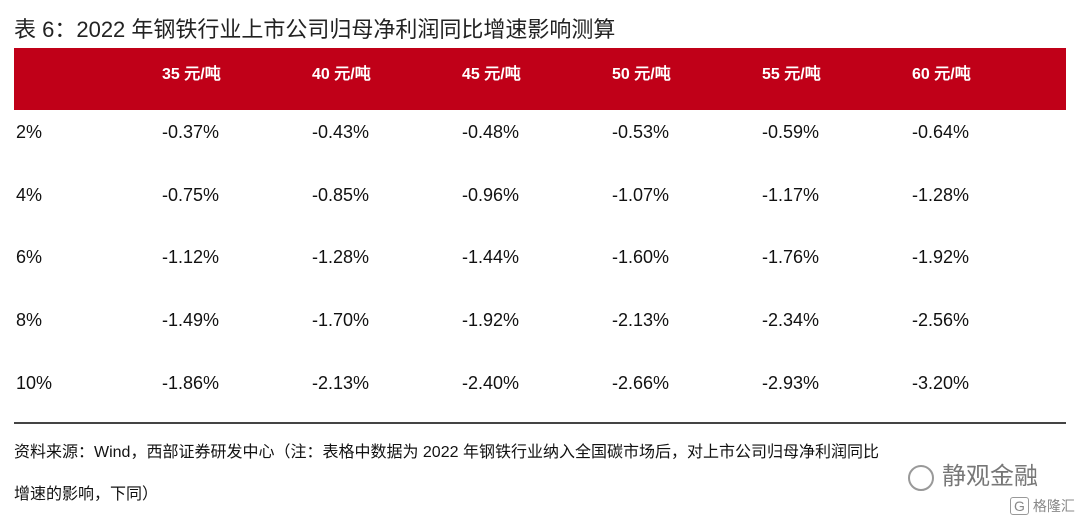 This screenshot has height=522, width=1080. I want to click on row-label: 2%, so click(29, 132).